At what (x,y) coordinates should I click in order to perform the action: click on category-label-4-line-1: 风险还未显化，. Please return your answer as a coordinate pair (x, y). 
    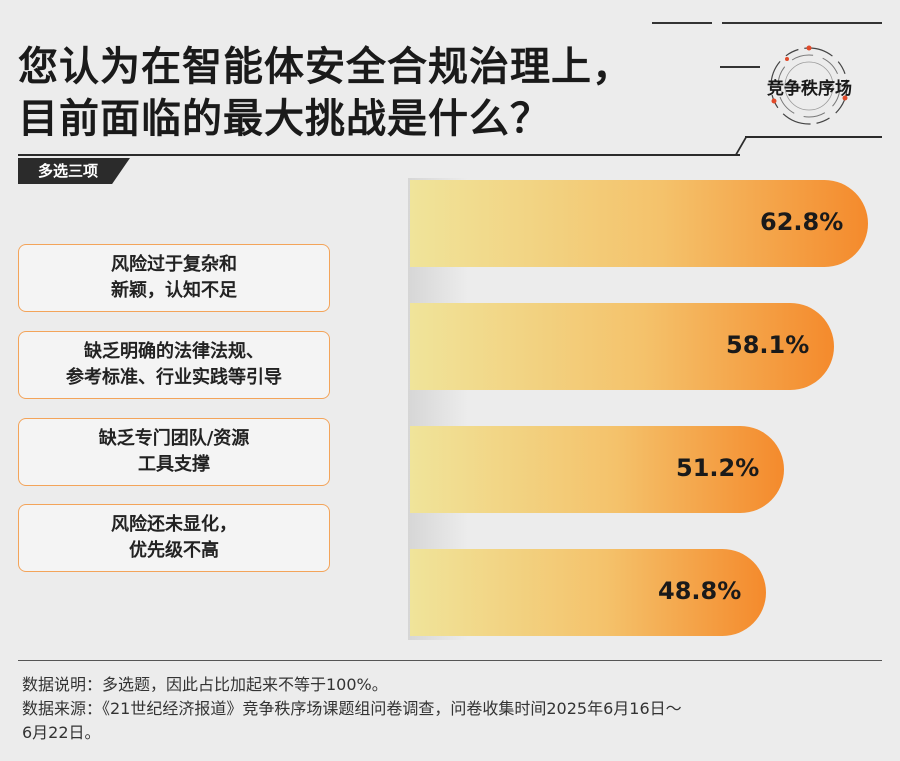
    Looking at the image, I should click on (174, 524).